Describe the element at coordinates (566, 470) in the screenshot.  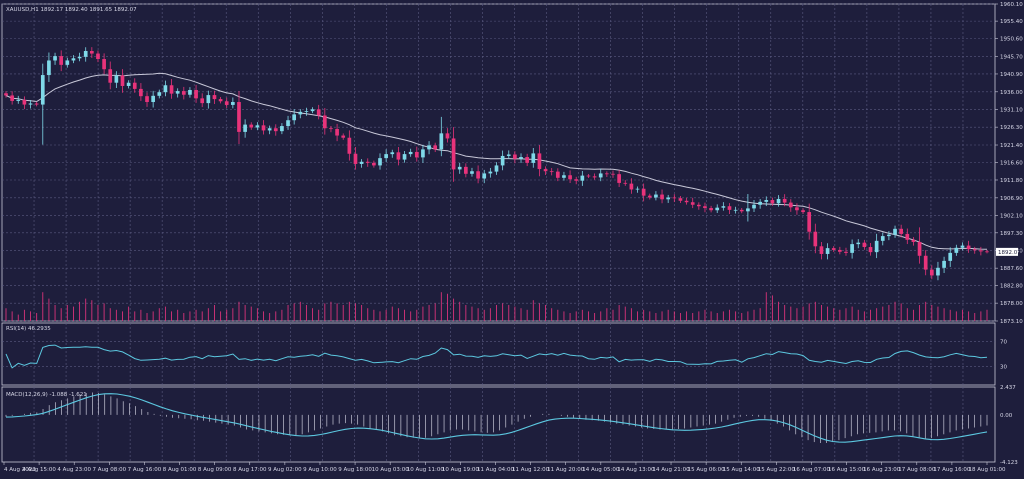
I see `time-axis-label: 11 Aug 20:00` at that location.